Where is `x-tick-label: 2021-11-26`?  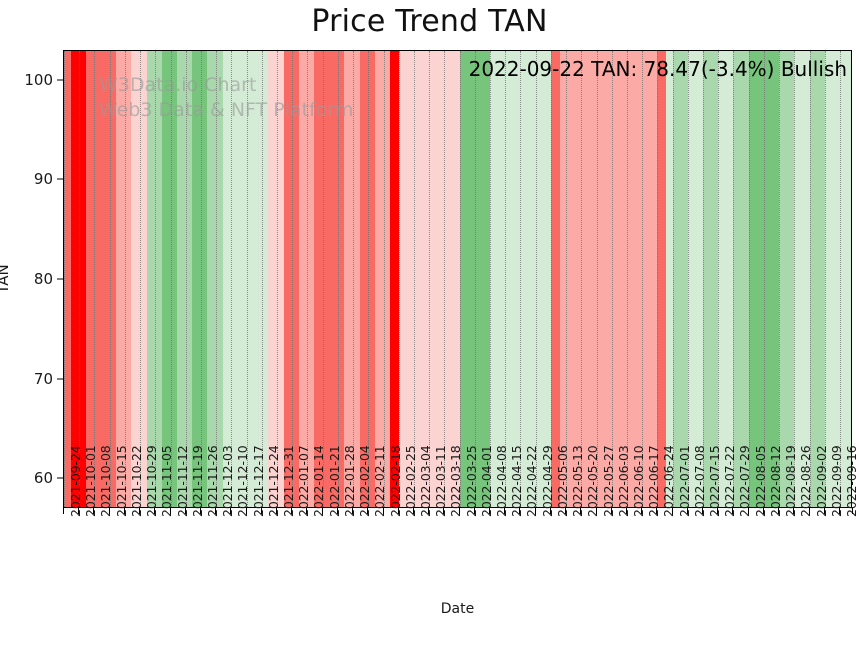 x-tick-label: 2021-11-26 is located at coordinates (212, 481).